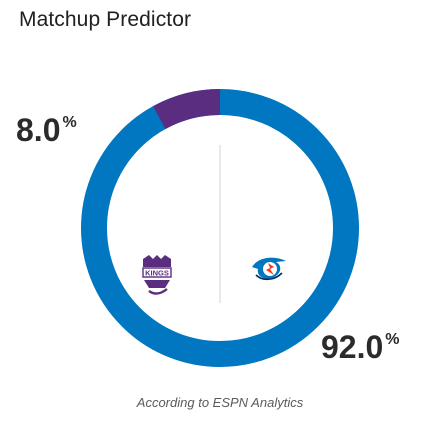 The height and width of the screenshot is (426, 440). I want to click on away-win-percentage: 8.0 %, so click(46, 130).